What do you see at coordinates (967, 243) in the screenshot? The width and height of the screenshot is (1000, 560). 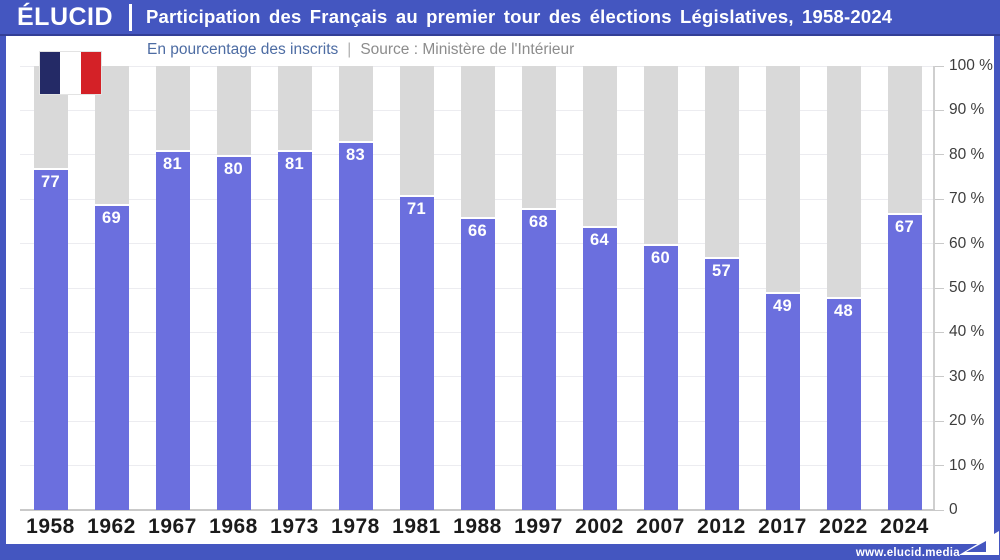 I see `y-axis-label: 60 %` at bounding box center [967, 243].